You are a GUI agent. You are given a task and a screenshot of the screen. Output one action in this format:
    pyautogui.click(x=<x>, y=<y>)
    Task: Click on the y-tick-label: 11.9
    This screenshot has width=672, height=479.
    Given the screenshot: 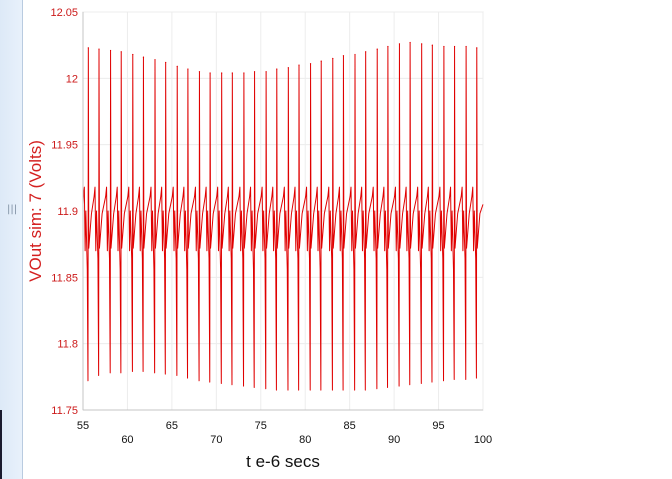 What is the action you would take?
    pyautogui.click(x=67, y=212)
    